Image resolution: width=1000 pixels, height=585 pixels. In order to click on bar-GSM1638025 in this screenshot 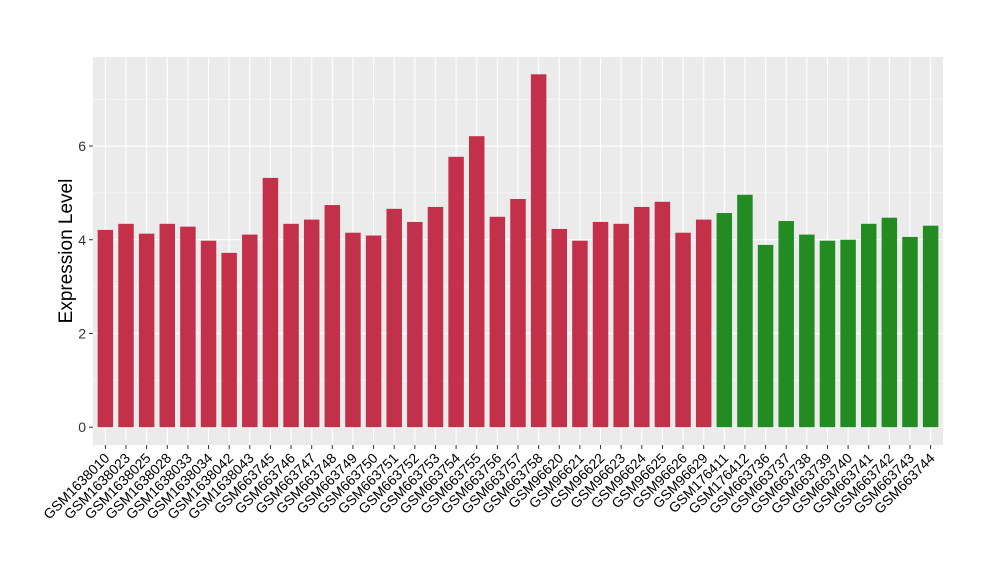, I will do `click(146, 330)`.